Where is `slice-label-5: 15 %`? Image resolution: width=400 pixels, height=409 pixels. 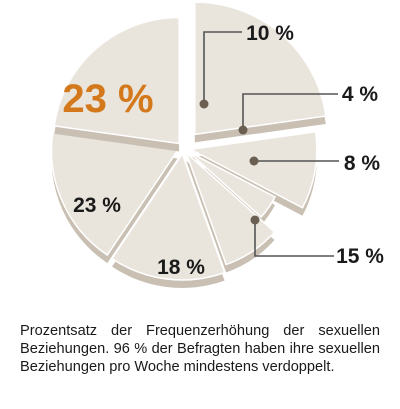
slice-label-5: 15 % is located at coordinates (360, 256).